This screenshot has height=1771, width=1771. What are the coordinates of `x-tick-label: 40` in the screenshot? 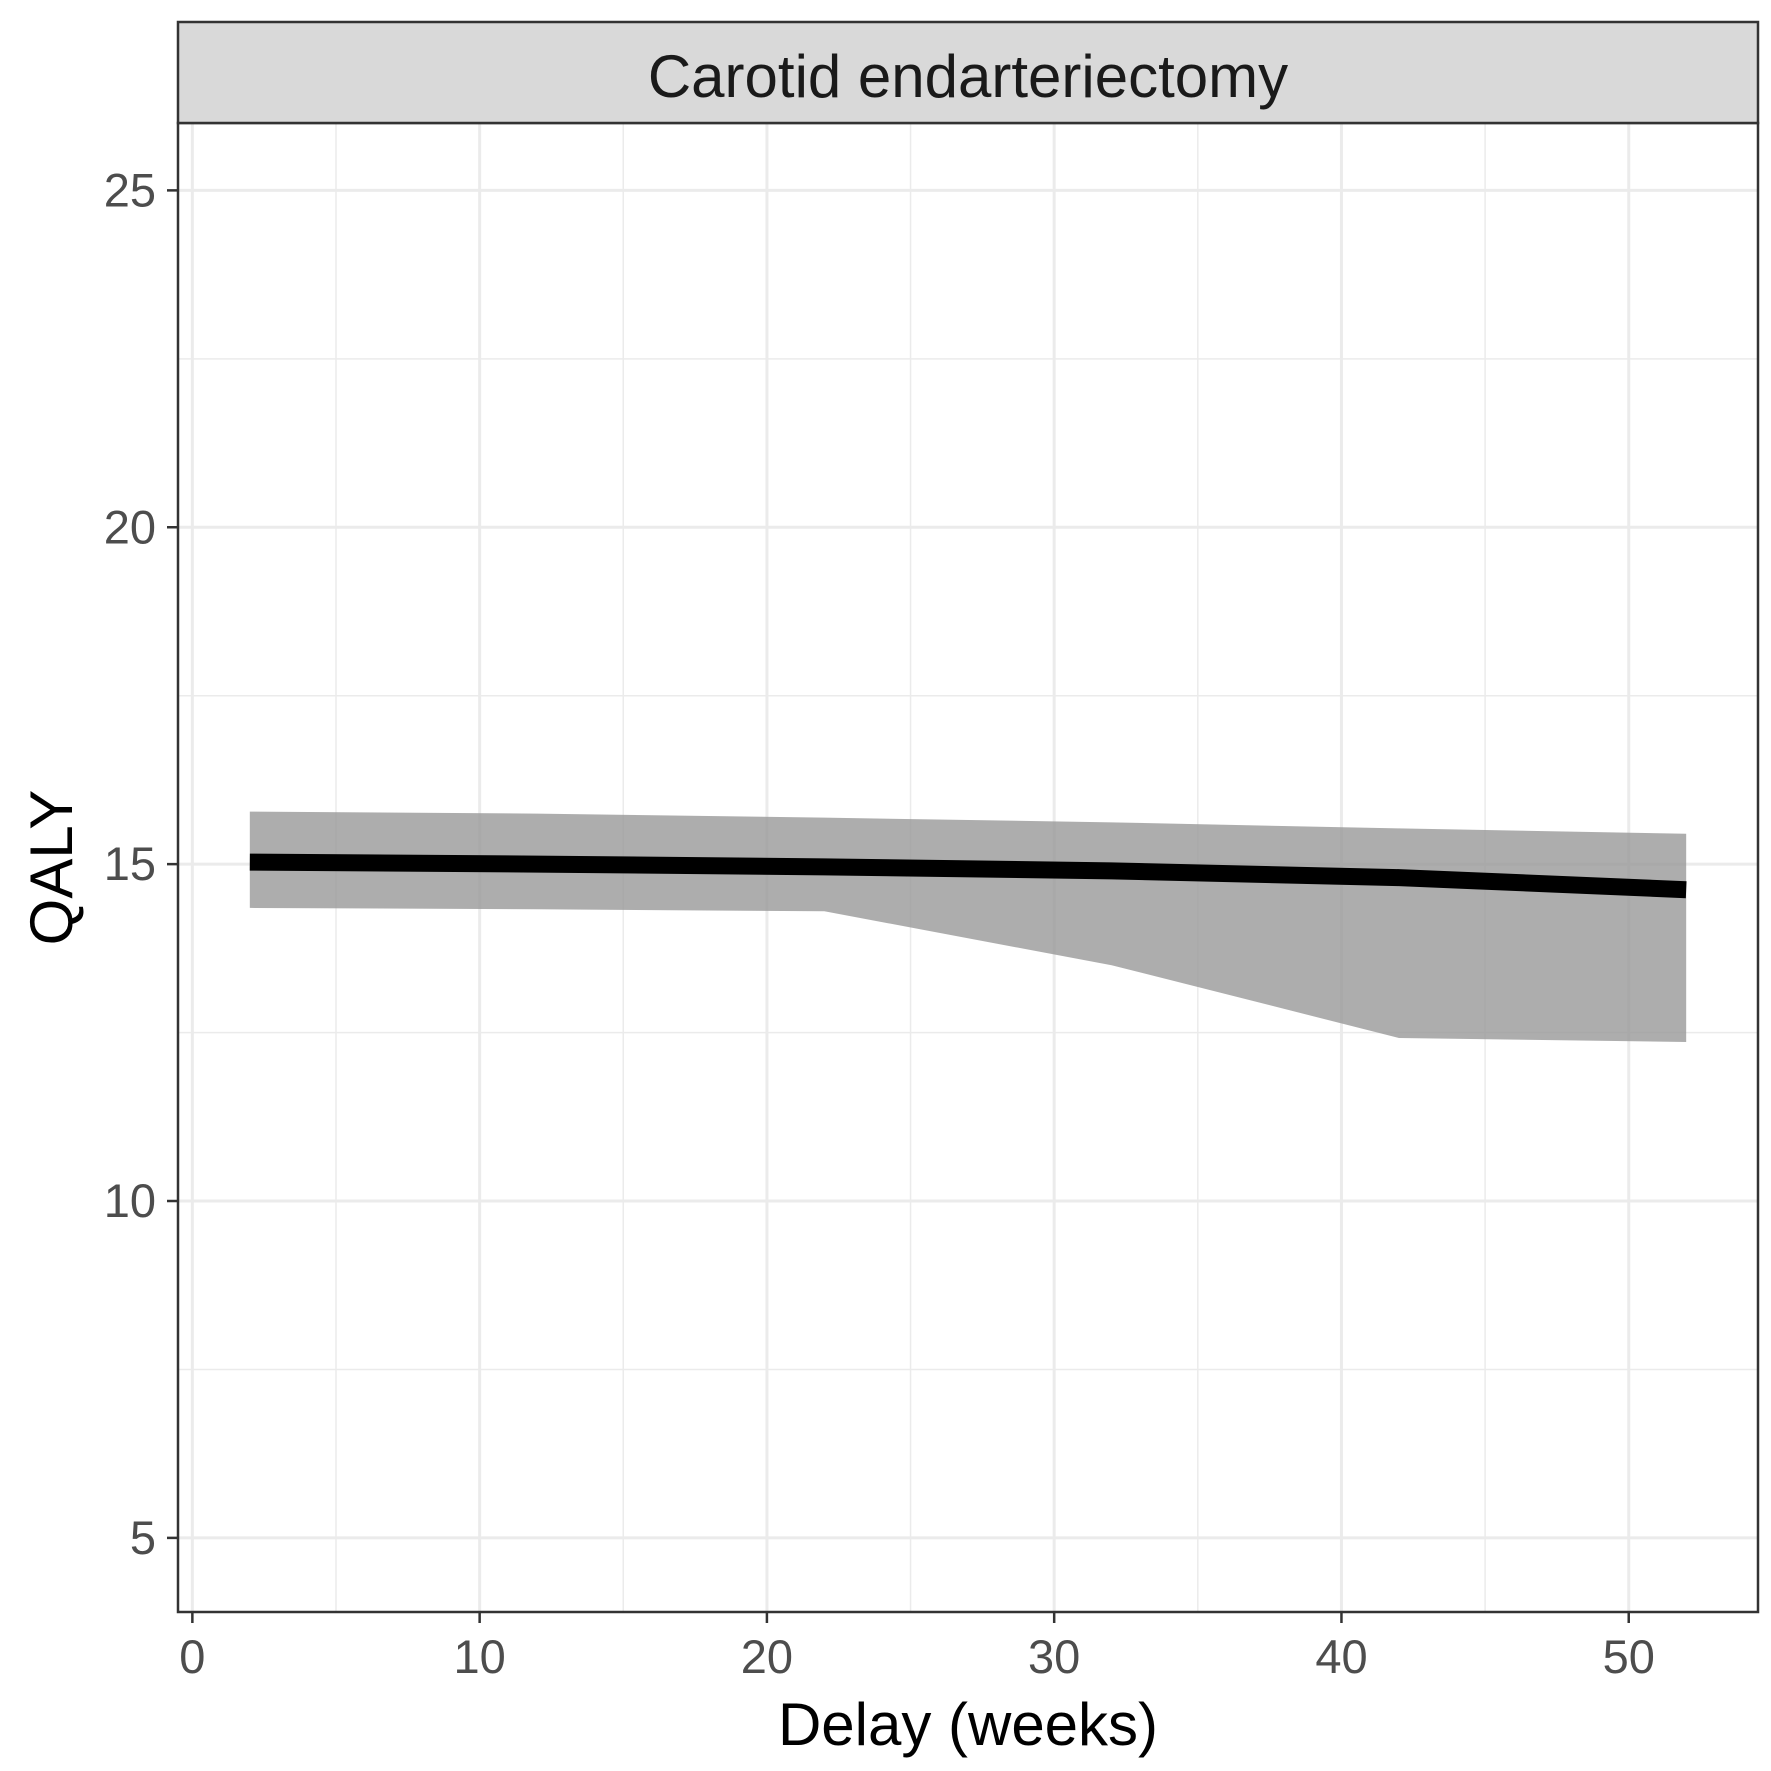 It's located at (1341, 1656).